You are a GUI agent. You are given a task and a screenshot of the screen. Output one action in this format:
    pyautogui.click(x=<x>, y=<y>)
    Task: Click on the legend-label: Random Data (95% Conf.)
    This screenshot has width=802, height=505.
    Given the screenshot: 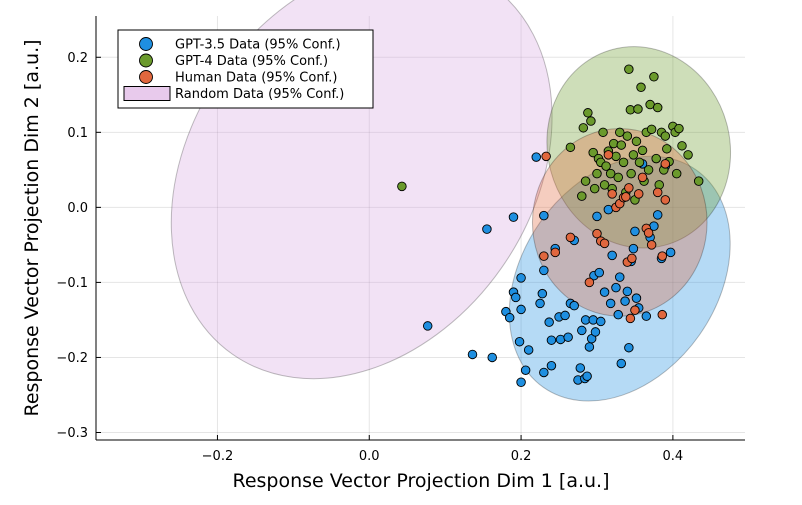 What is the action you would take?
    pyautogui.click(x=259, y=94)
    